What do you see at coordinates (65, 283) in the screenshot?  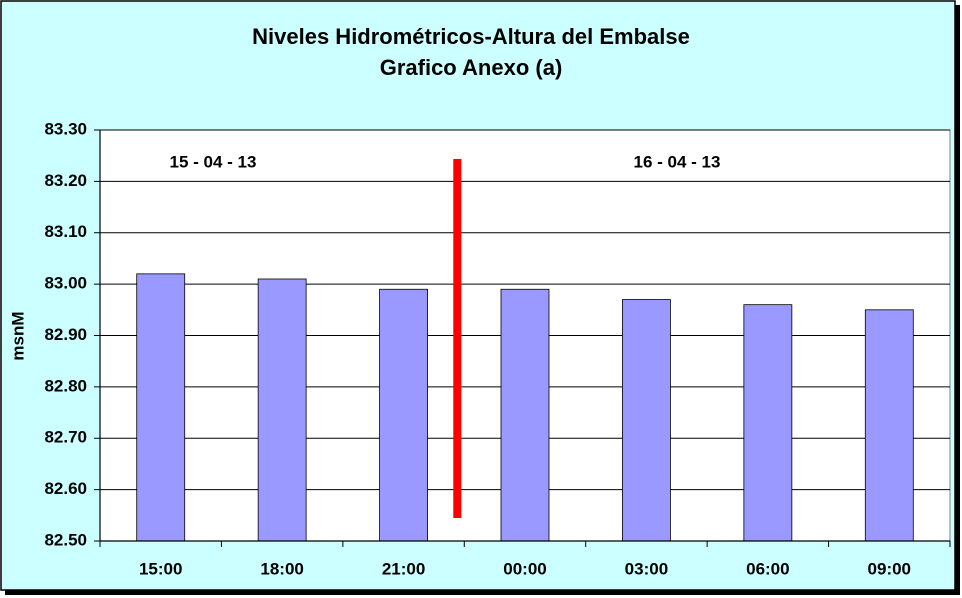 I see `y-tick-label: 83.00` at bounding box center [65, 283].